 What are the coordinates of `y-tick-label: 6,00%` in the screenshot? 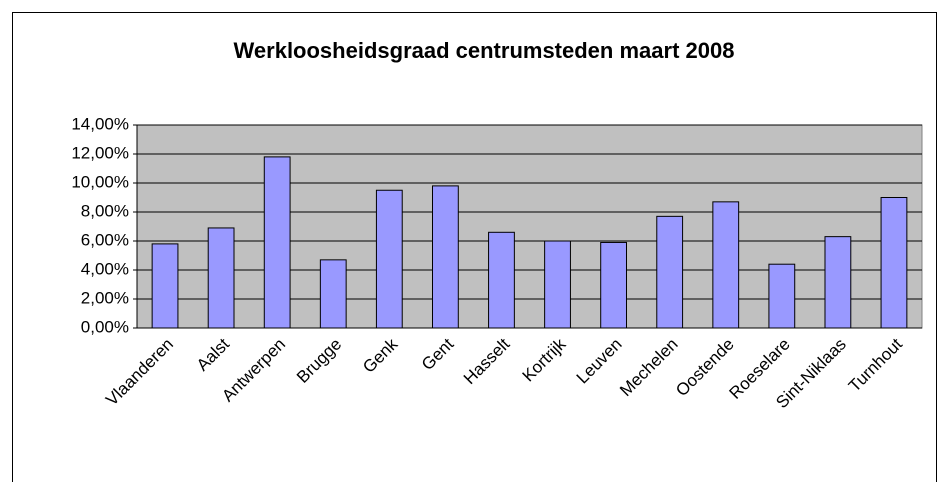 It's located at (105, 239).